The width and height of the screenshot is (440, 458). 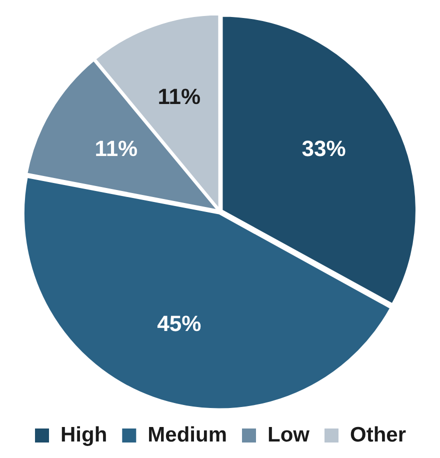 What do you see at coordinates (84, 434) in the screenshot?
I see `legend-label: High` at bounding box center [84, 434].